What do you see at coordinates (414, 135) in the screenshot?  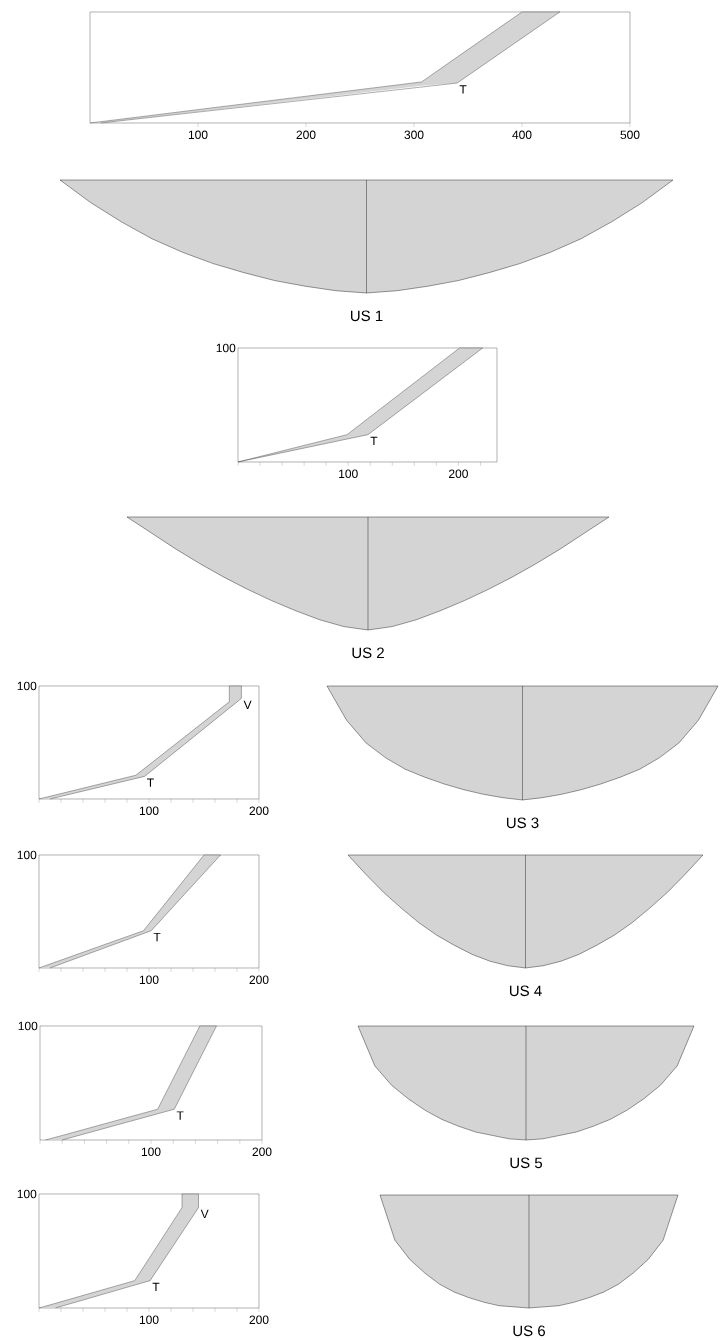 I see `x-tick-label: 300` at bounding box center [414, 135].